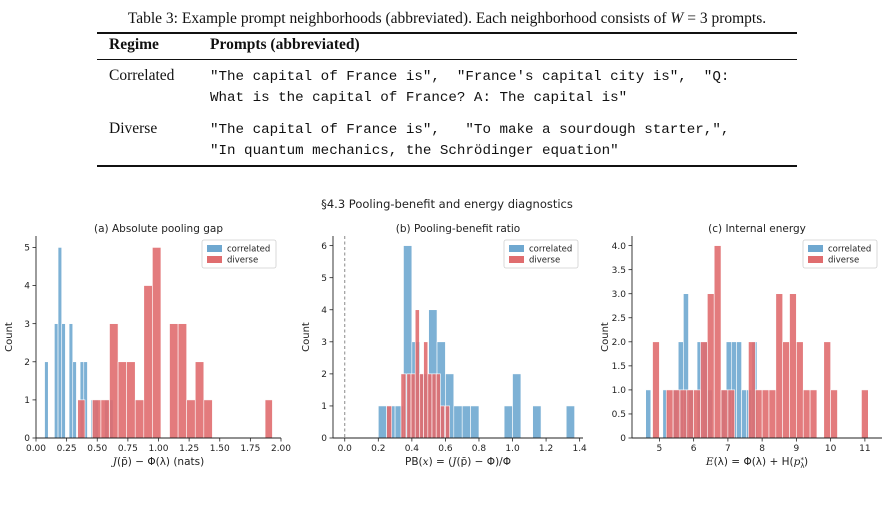 The height and width of the screenshot is (507, 894). I want to click on chart-b-xtick-label-3: 0.6, so click(445, 449).